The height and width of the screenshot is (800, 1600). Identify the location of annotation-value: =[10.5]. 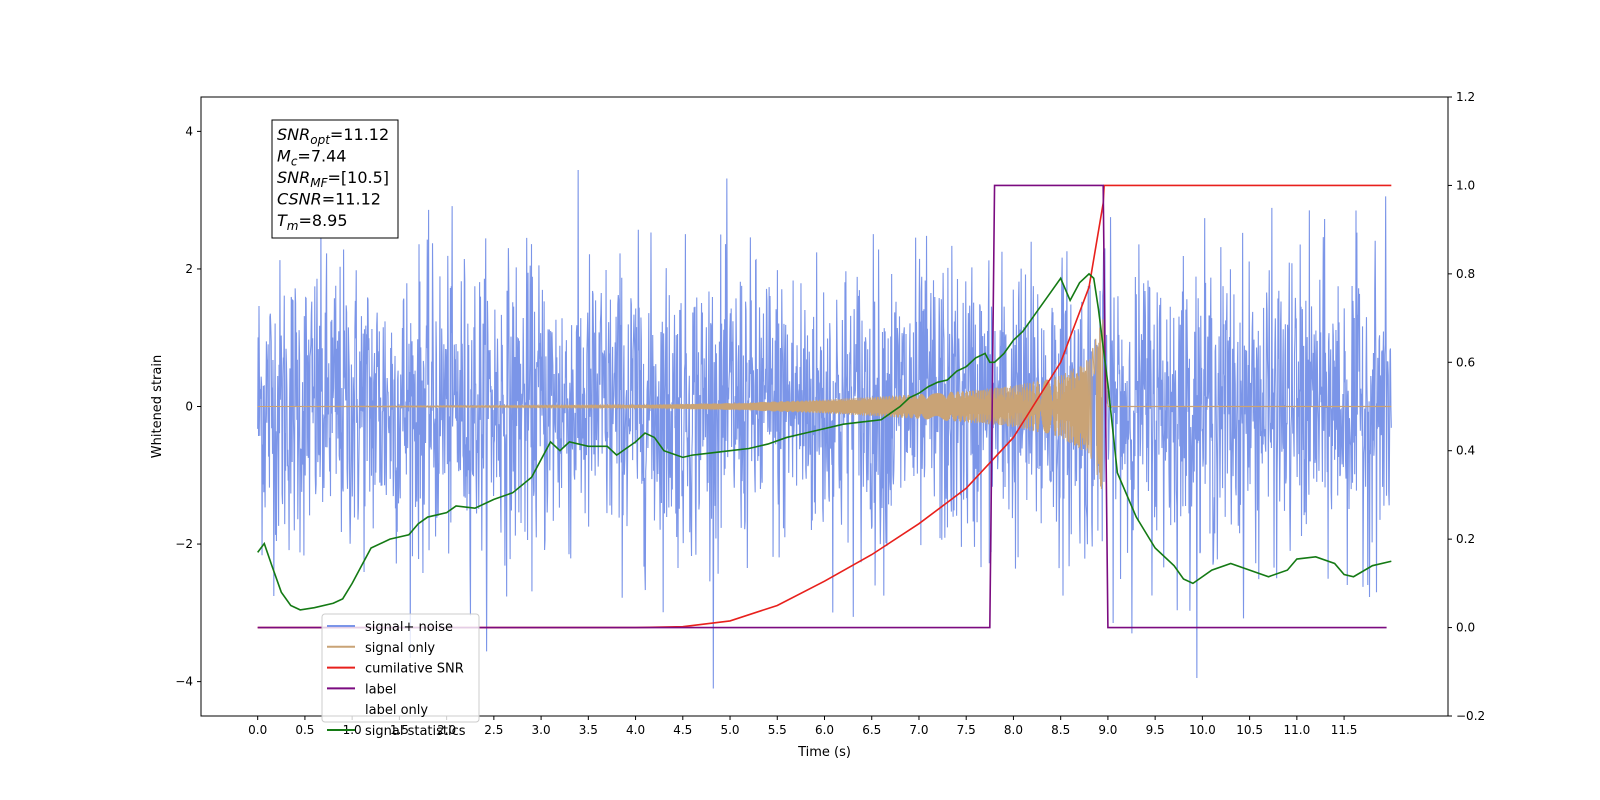
(359, 177).